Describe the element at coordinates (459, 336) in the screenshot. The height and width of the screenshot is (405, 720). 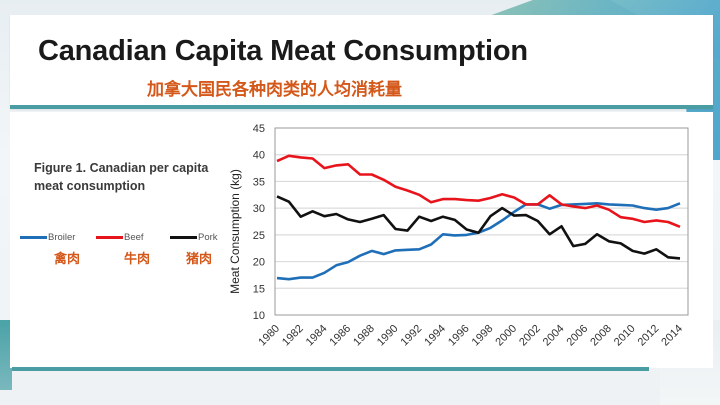
I see `x-tick-label: 1996` at that location.